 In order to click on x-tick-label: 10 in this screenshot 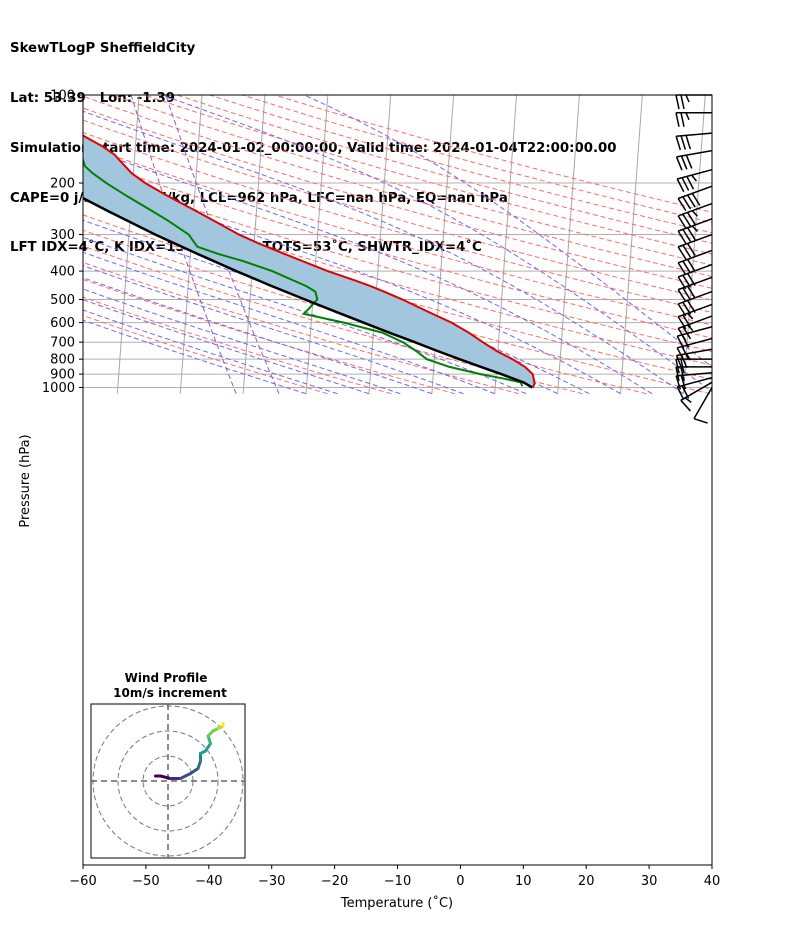, I will do `click(523, 881)`.